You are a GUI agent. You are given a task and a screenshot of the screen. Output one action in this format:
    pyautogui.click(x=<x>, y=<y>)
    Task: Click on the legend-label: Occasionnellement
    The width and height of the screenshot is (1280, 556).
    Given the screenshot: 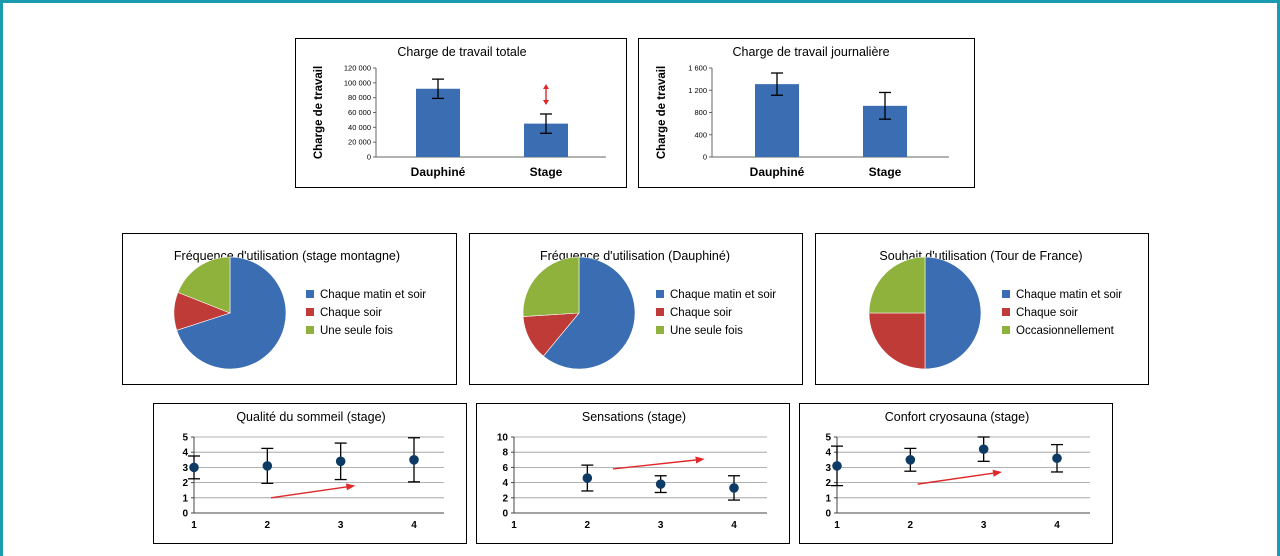 What is the action you would take?
    pyautogui.click(x=1065, y=331)
    